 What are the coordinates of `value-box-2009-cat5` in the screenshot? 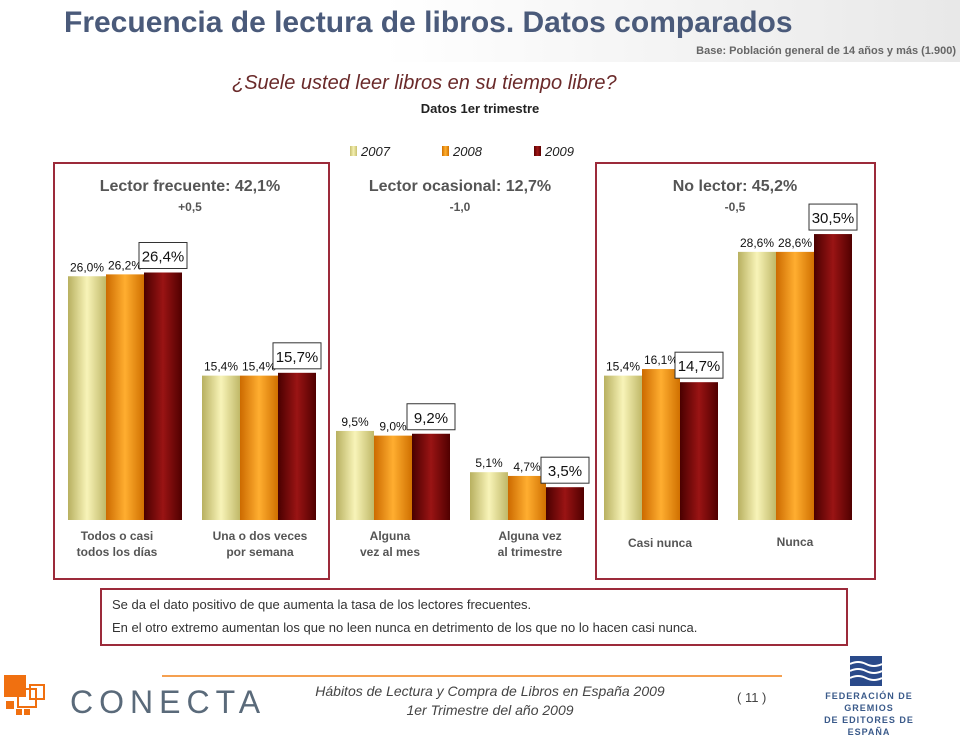 It's located at (833, 217).